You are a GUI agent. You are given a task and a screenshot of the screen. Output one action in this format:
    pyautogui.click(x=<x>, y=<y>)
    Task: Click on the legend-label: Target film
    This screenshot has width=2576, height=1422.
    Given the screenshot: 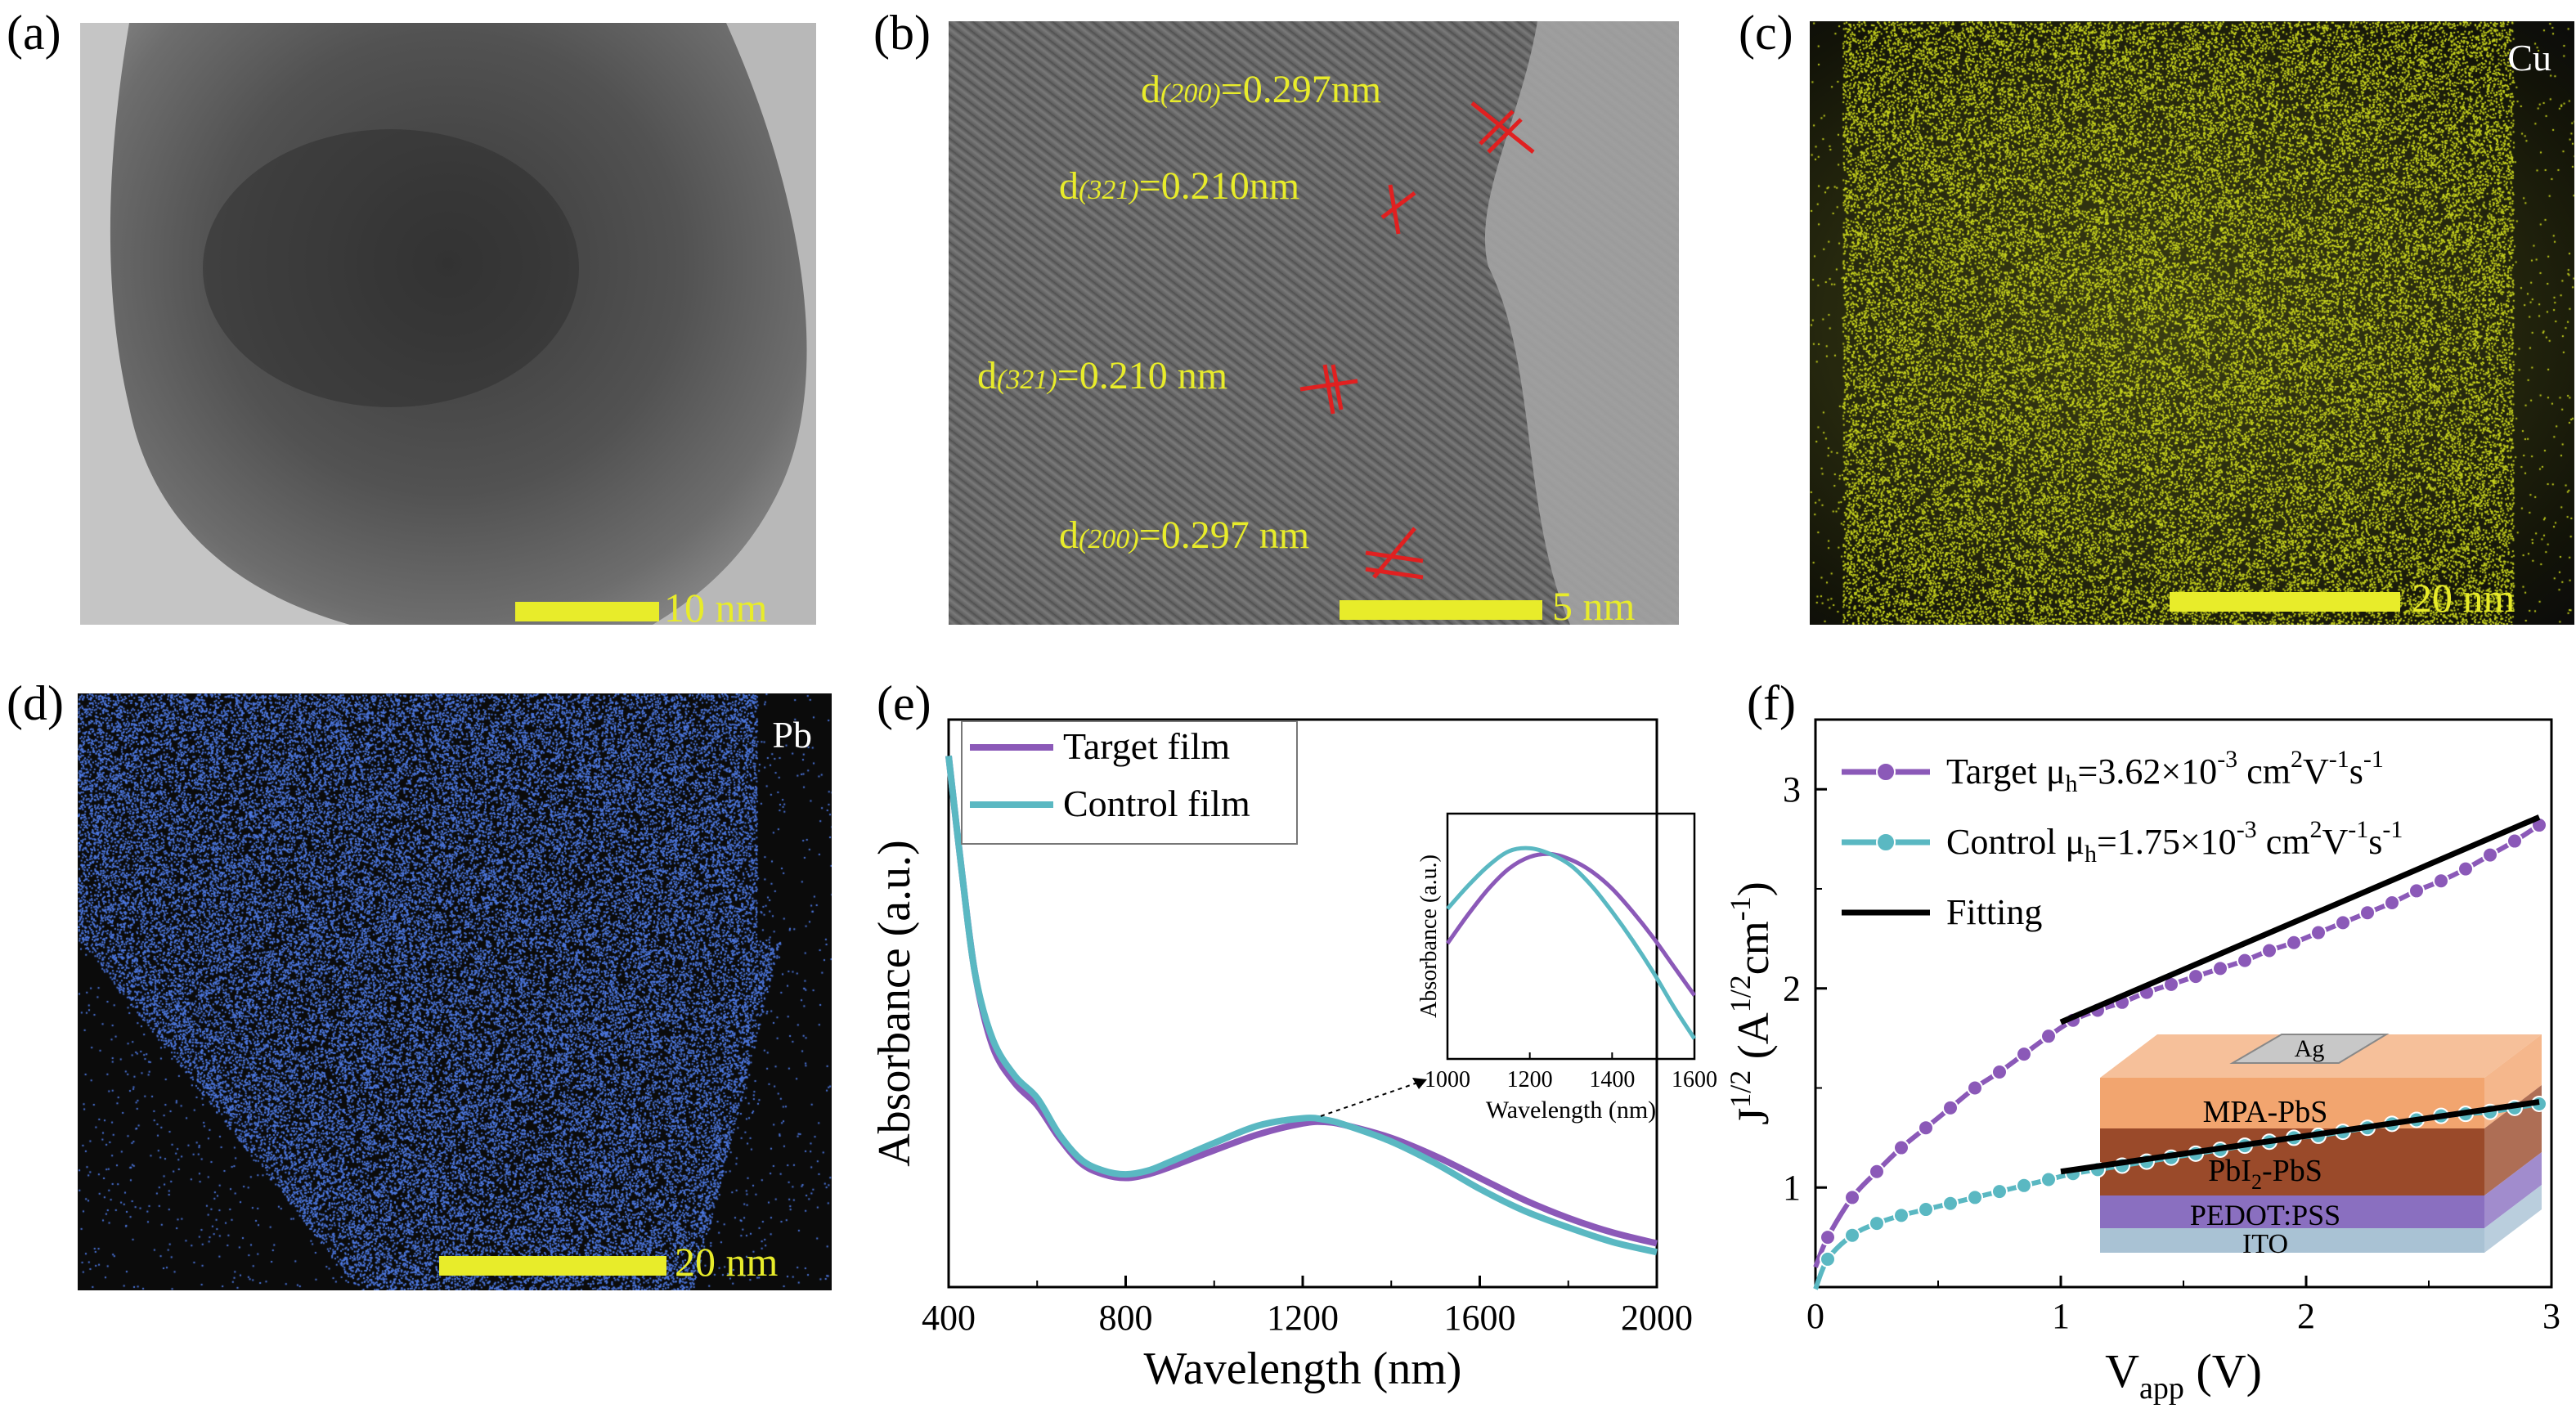 What is the action you would take?
    pyautogui.click(x=1147, y=746)
    